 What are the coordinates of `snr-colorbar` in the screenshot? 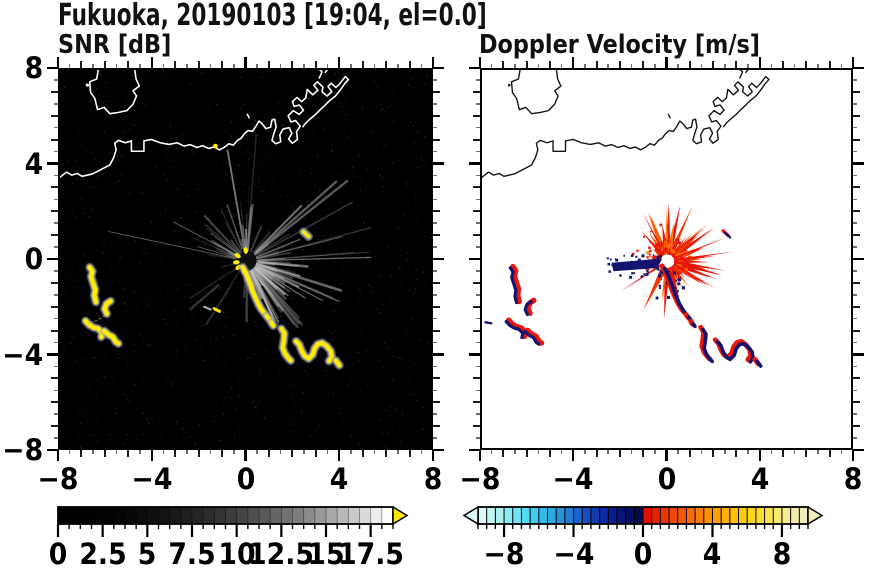 It's located at (232, 521).